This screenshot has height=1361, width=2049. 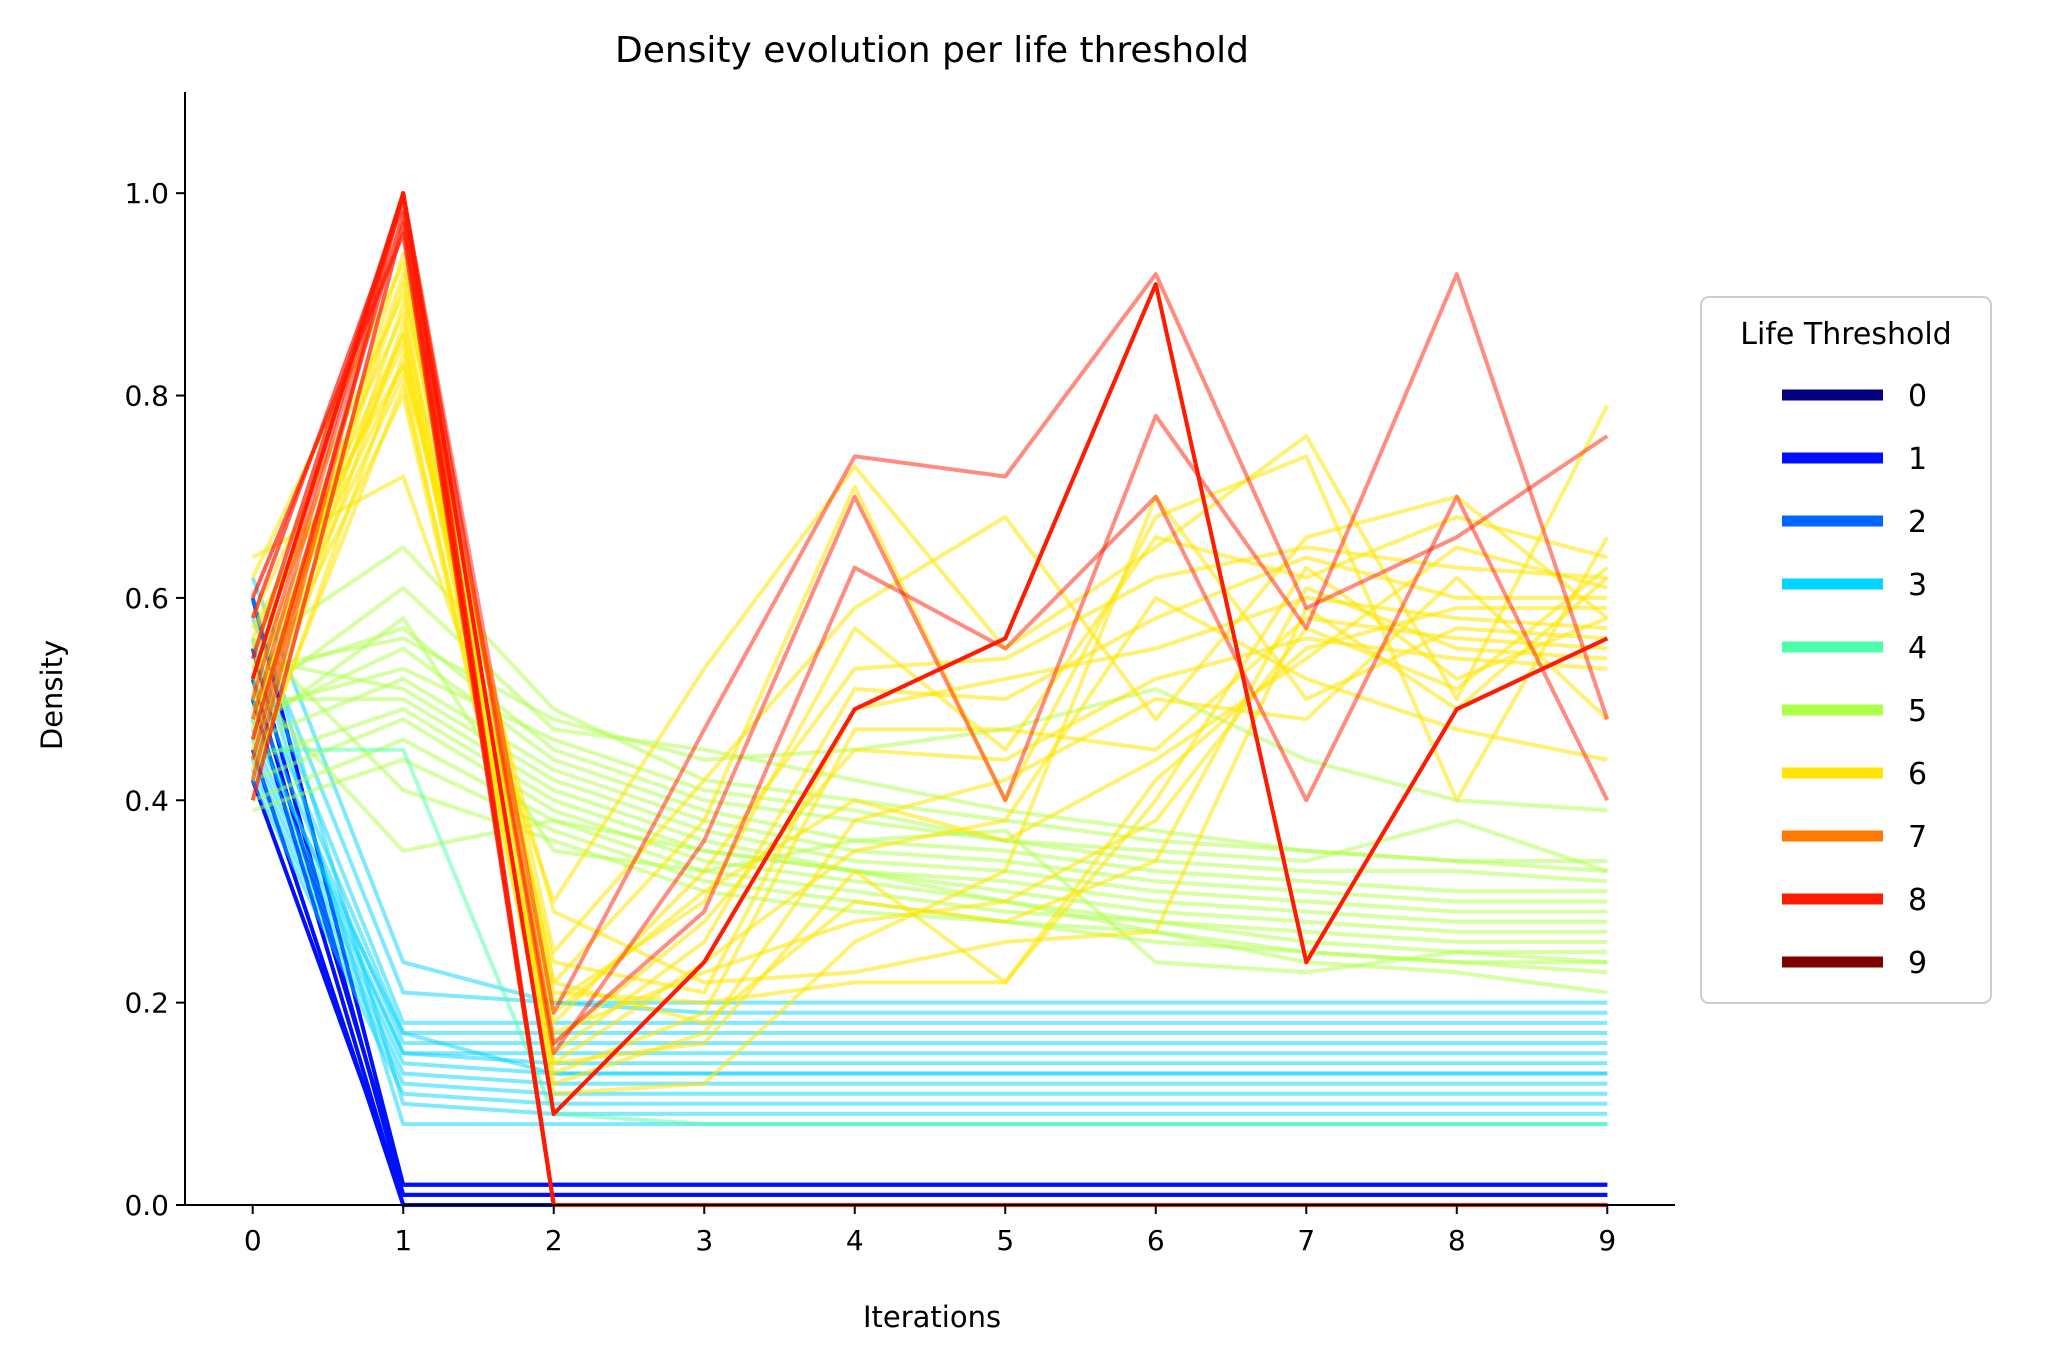 I want to click on legend: Life Threshold 0 1 2 3 4 5 6 7 8 9, so click(x=1846, y=650).